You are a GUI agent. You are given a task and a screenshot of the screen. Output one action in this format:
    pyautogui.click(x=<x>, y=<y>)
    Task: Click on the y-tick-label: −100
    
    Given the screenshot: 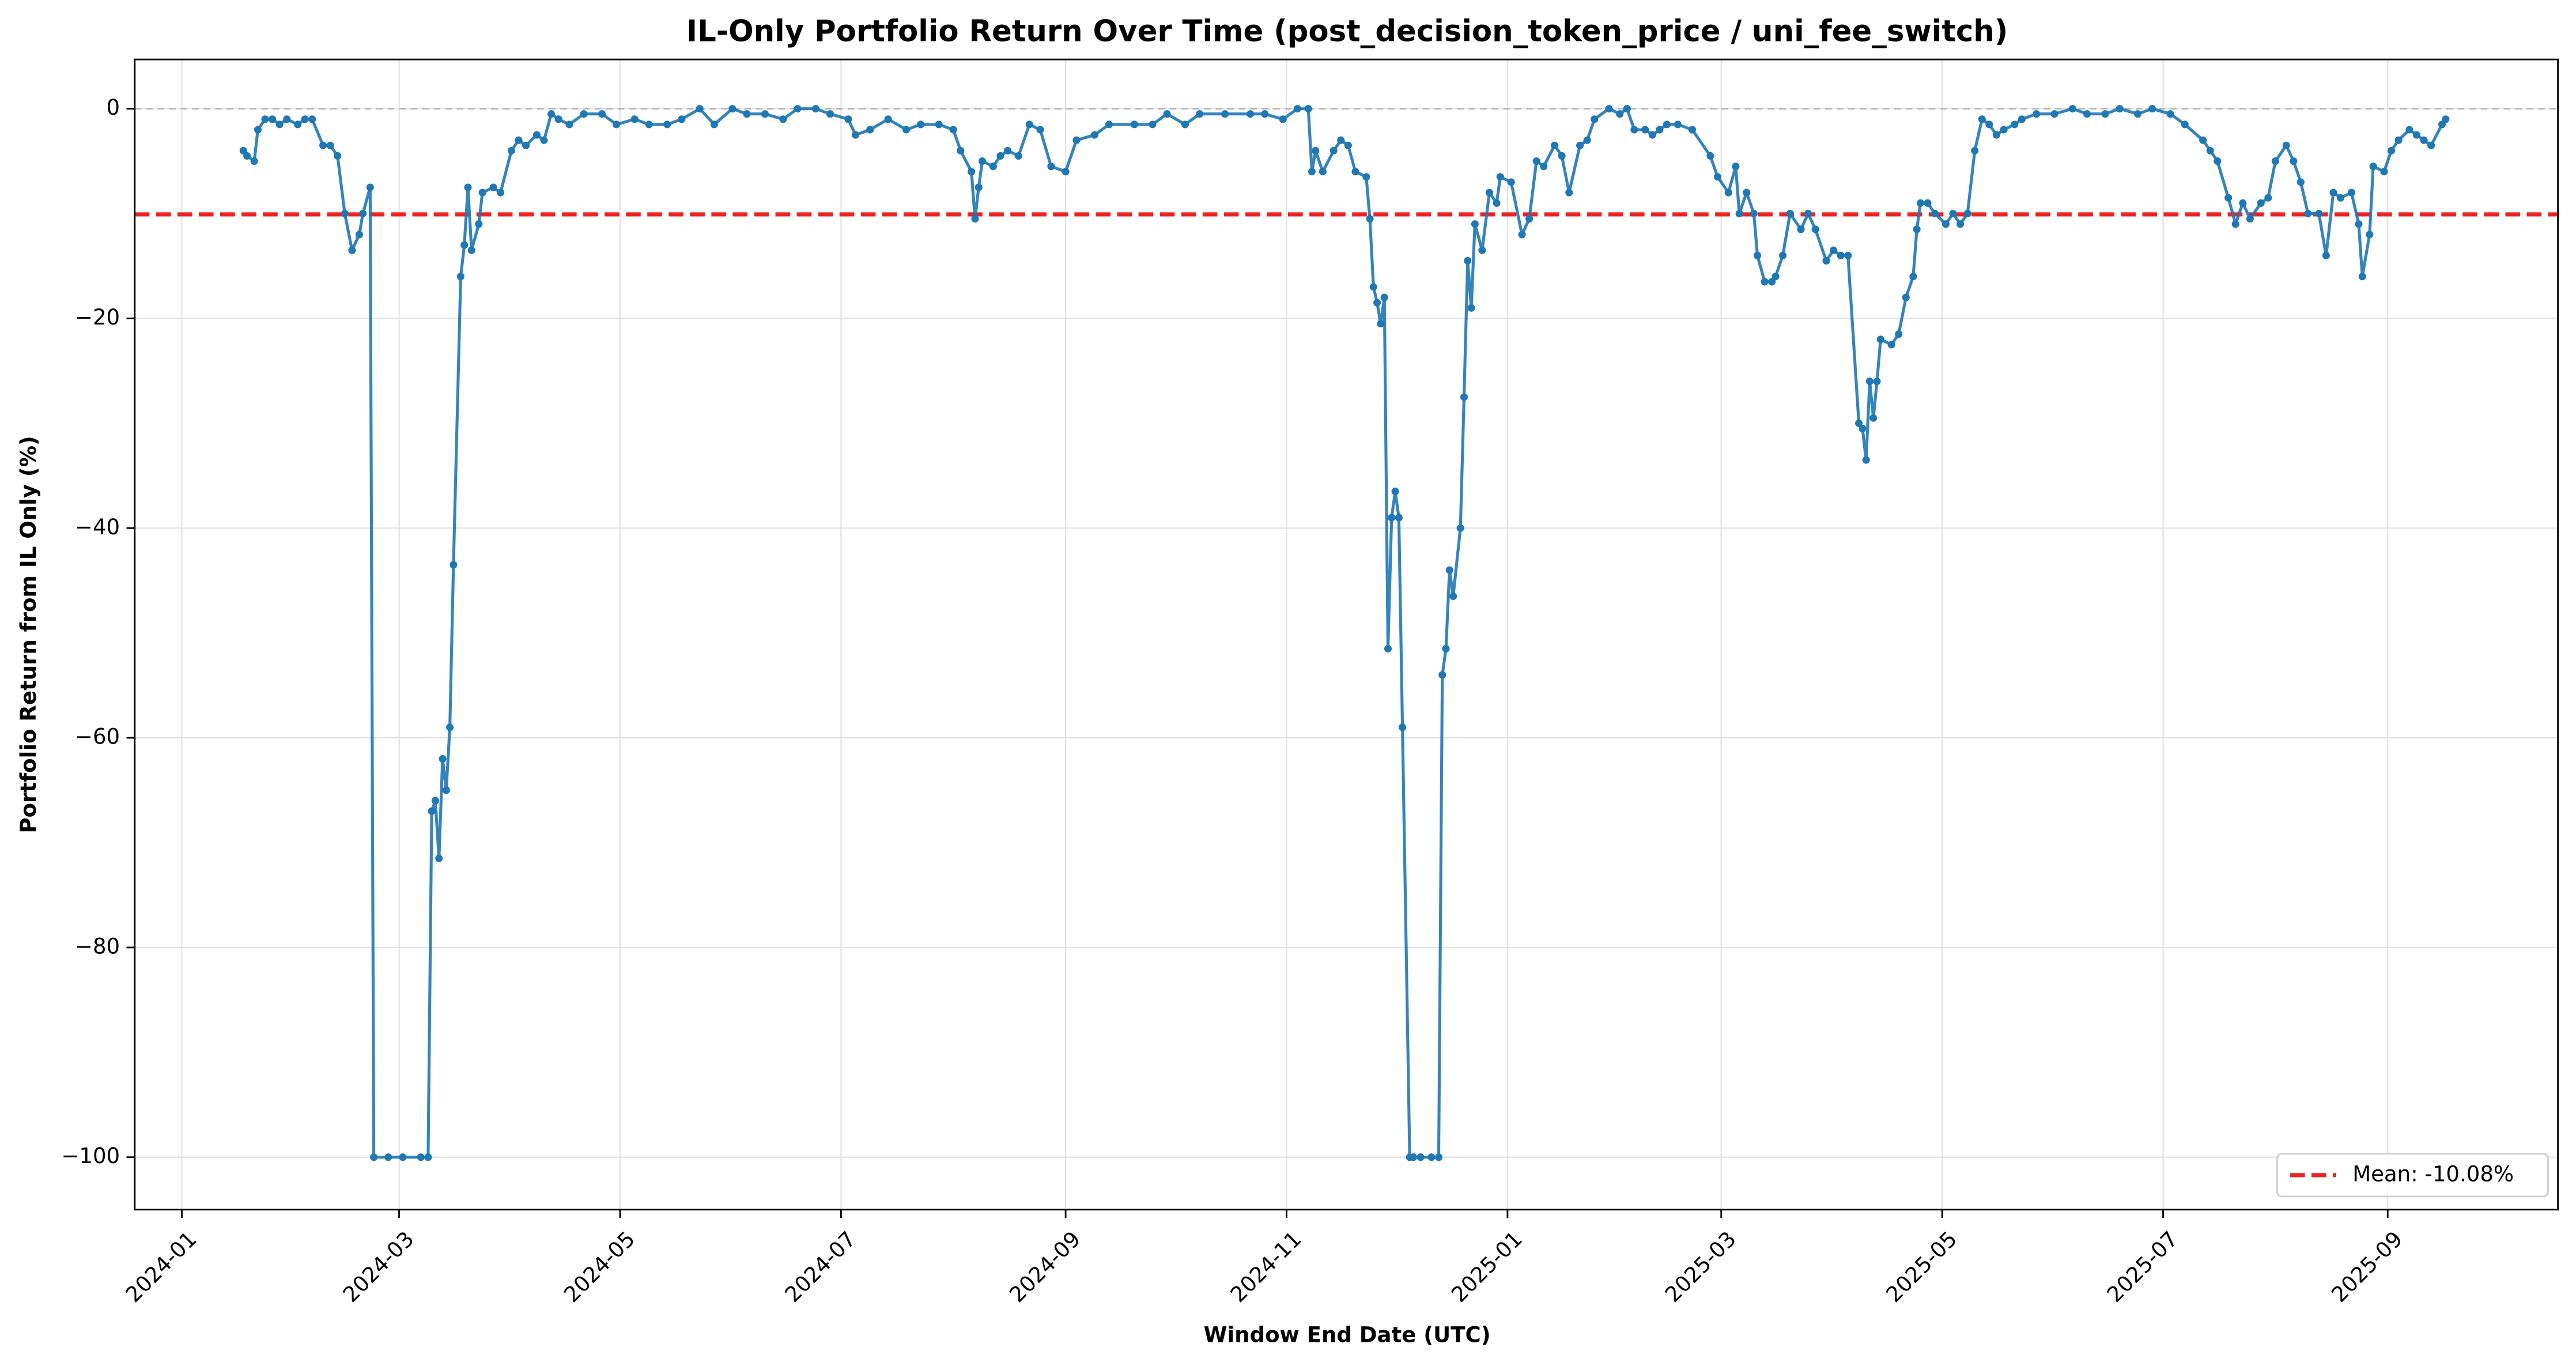 What is the action you would take?
    pyautogui.click(x=90, y=1156)
    